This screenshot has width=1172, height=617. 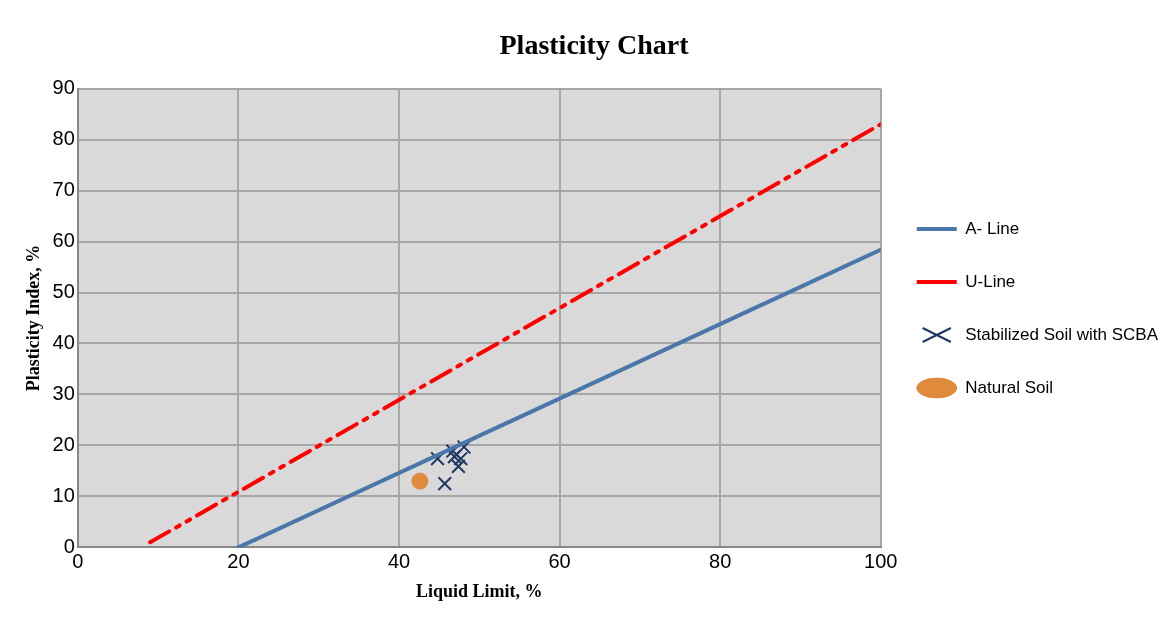 What do you see at coordinates (63, 138) in the screenshot?
I see `y-tick-label: 80` at bounding box center [63, 138].